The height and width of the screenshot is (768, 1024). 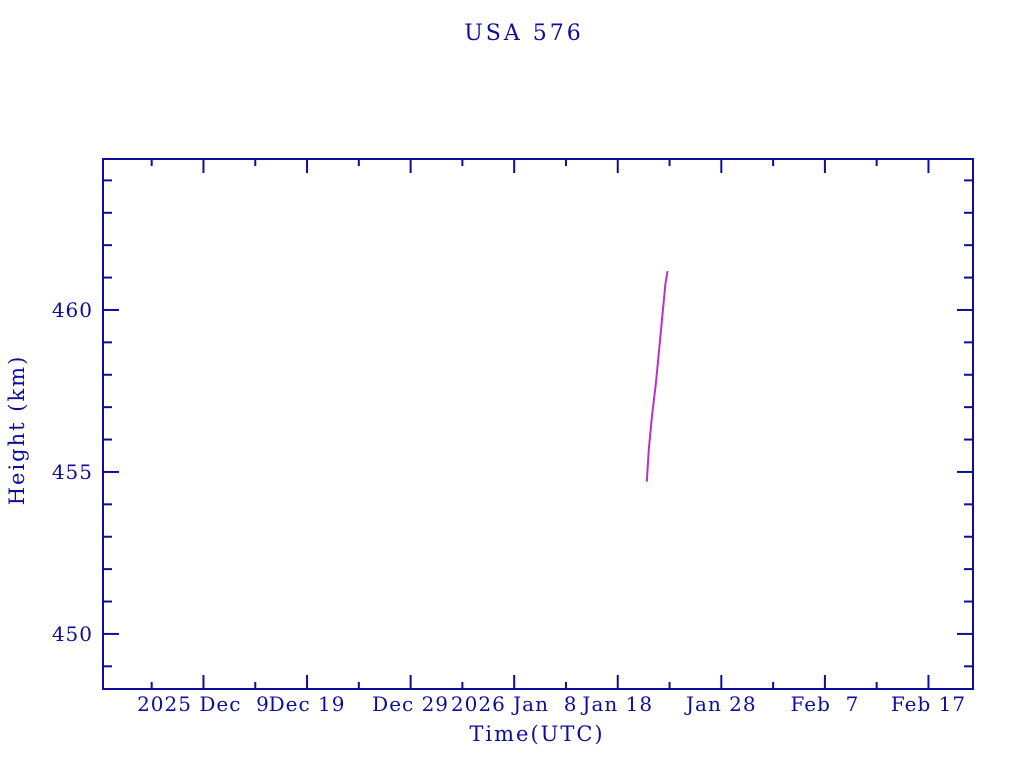 What do you see at coordinates (824, 704) in the screenshot?
I see `x-axis-tick-label: Feb 7` at bounding box center [824, 704].